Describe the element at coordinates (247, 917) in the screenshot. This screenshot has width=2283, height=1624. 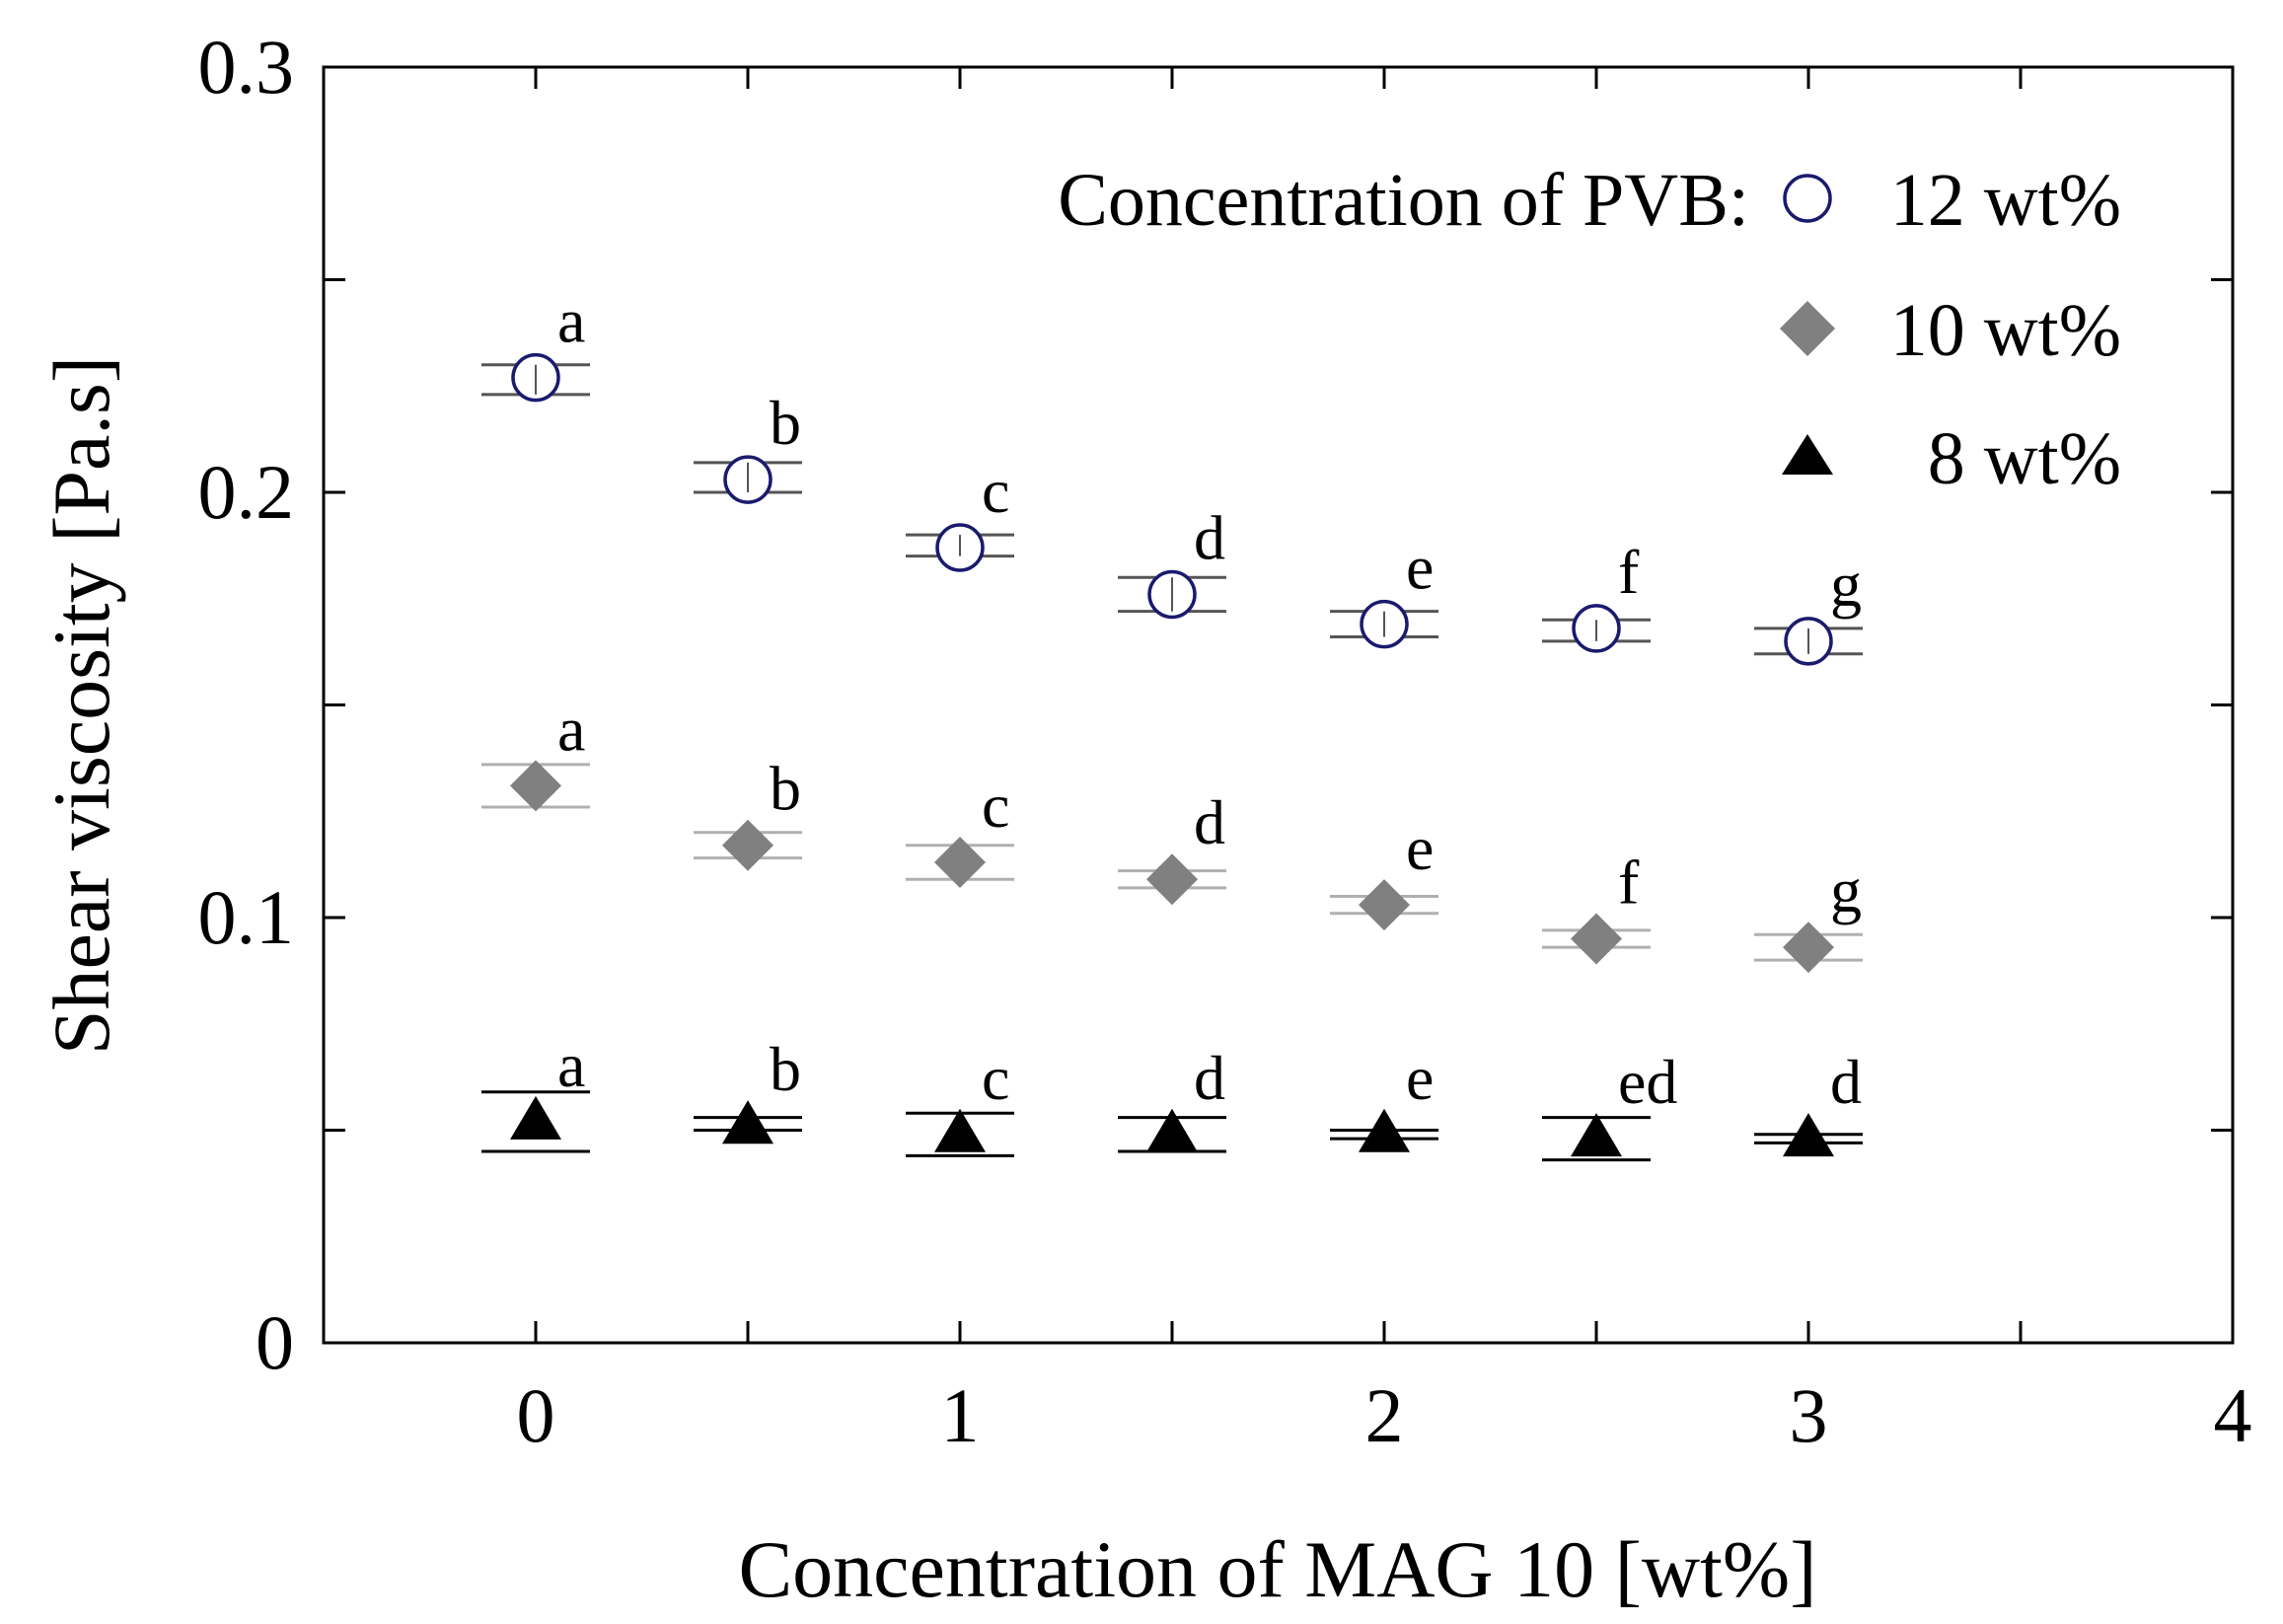
I see `y-tick-label: 0.1` at that location.